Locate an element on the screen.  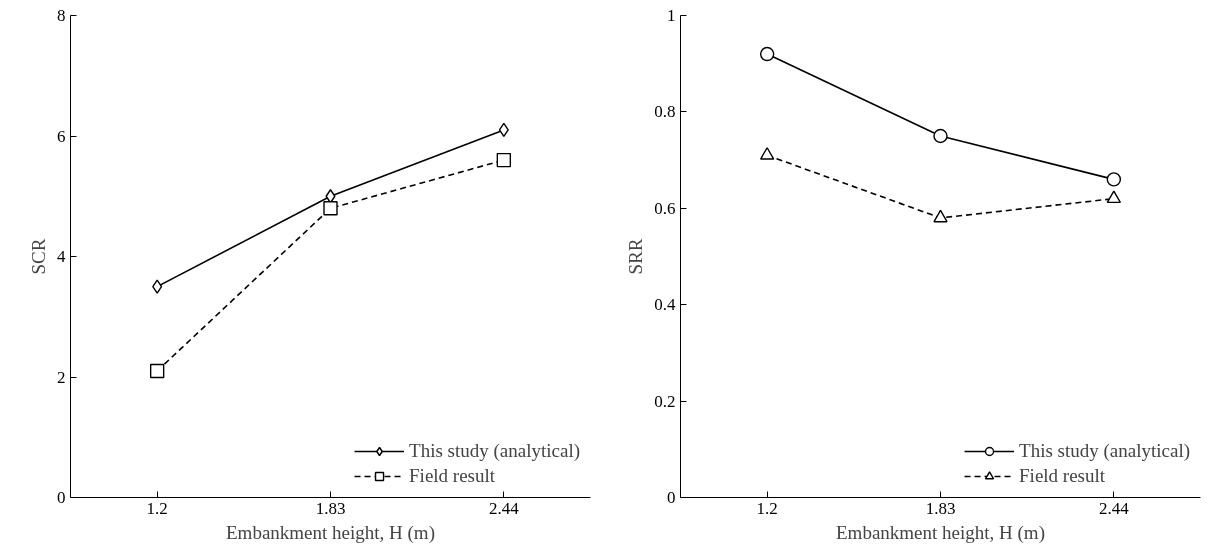
y-tick-label: 4 is located at coordinates (61, 256).